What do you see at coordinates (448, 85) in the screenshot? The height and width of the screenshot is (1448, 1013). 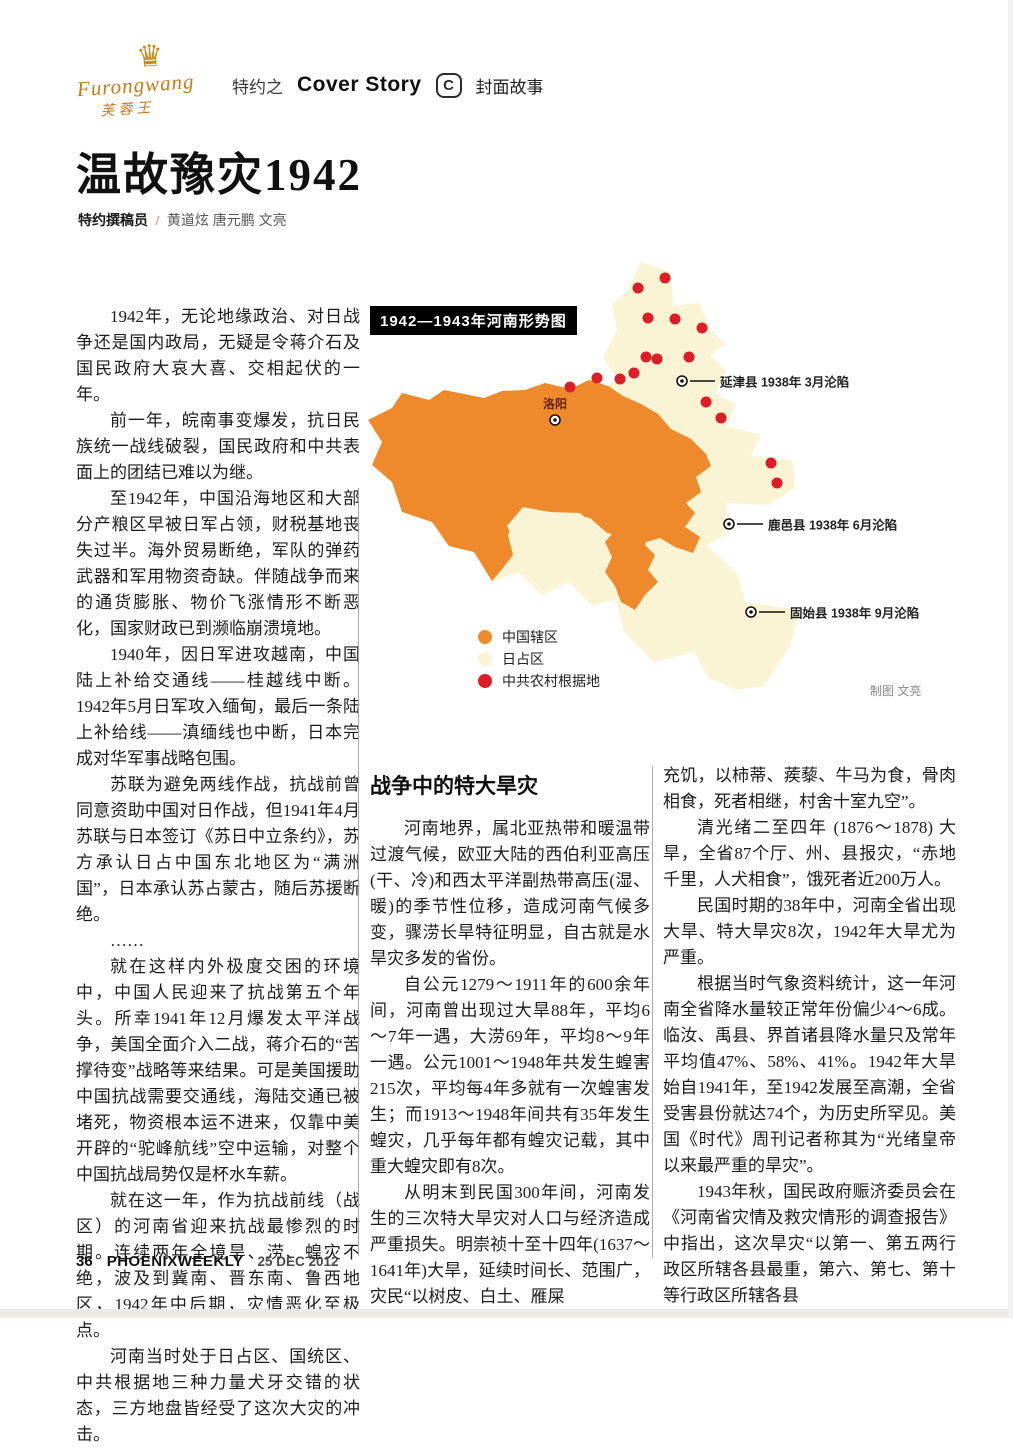 I see `cover-story-icon: C` at bounding box center [448, 85].